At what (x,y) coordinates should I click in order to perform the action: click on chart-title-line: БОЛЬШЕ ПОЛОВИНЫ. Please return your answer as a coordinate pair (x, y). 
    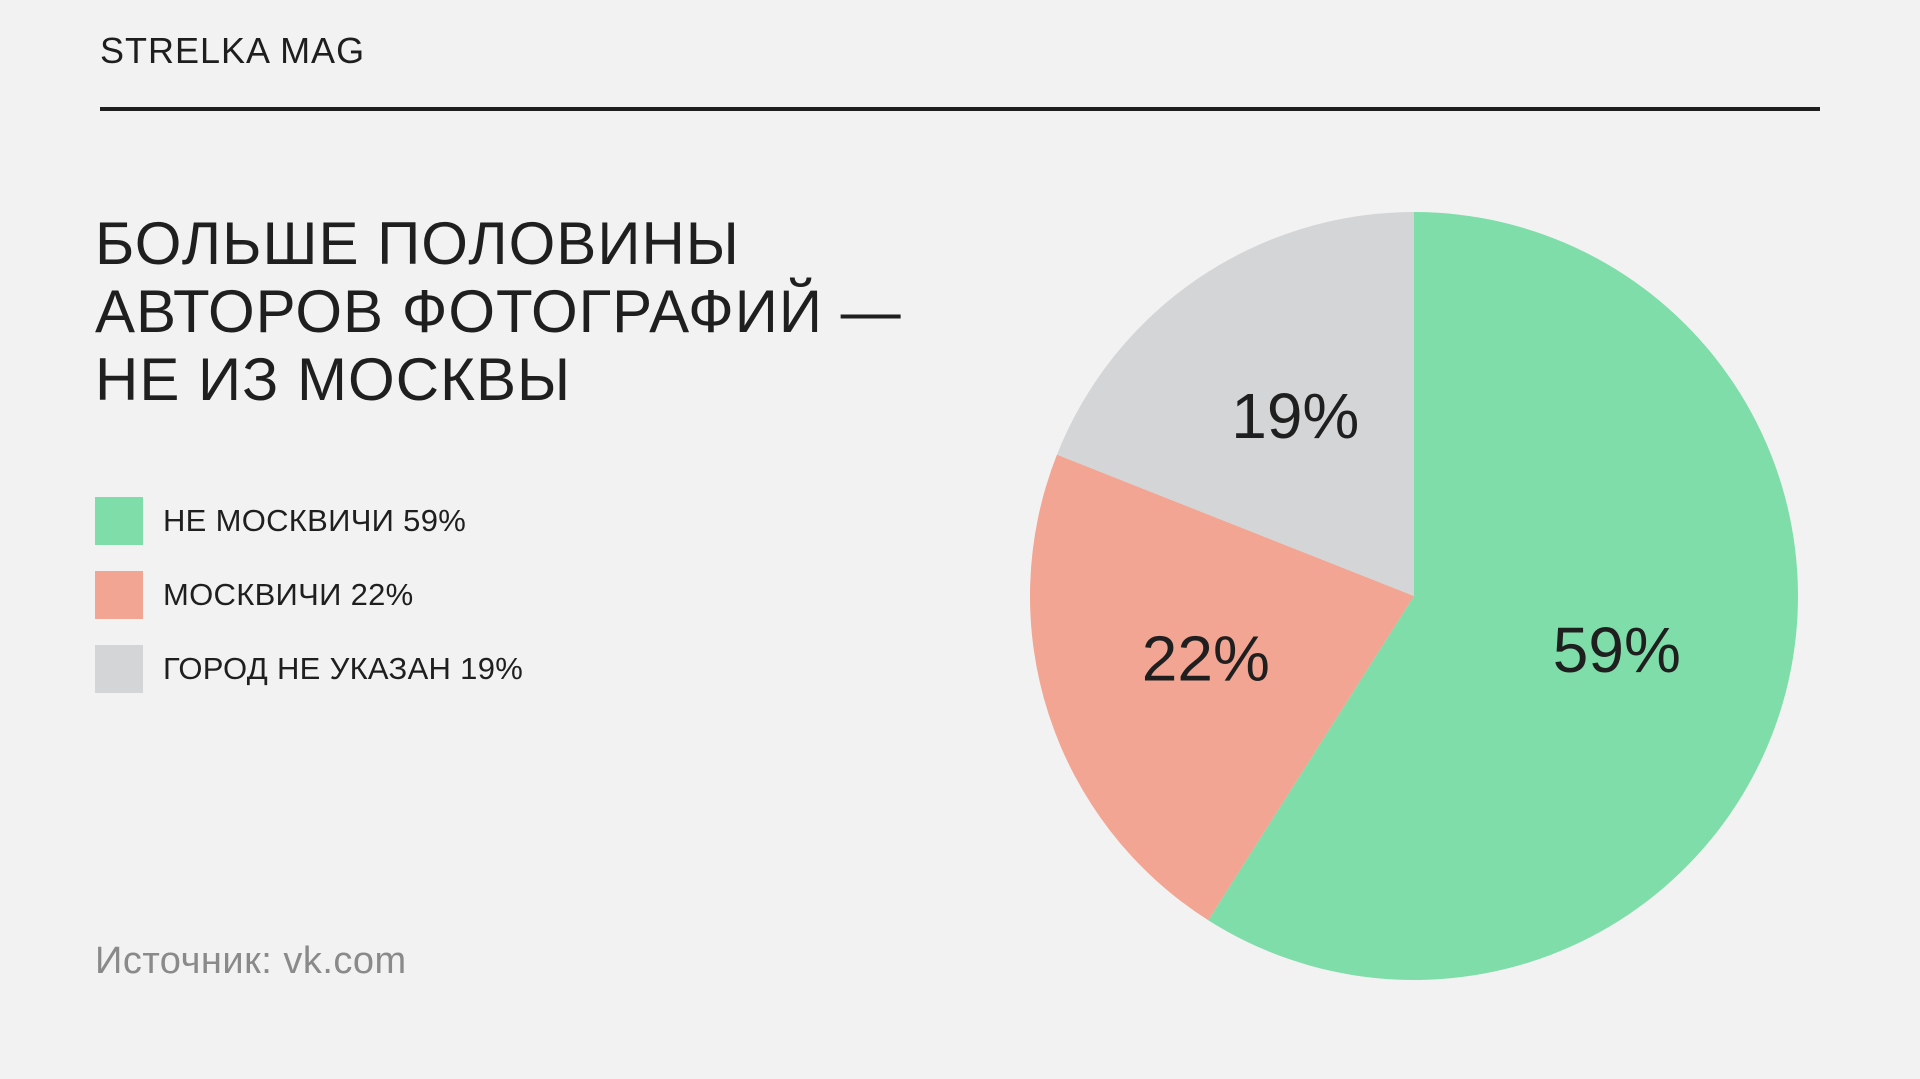
    Looking at the image, I should click on (417, 243).